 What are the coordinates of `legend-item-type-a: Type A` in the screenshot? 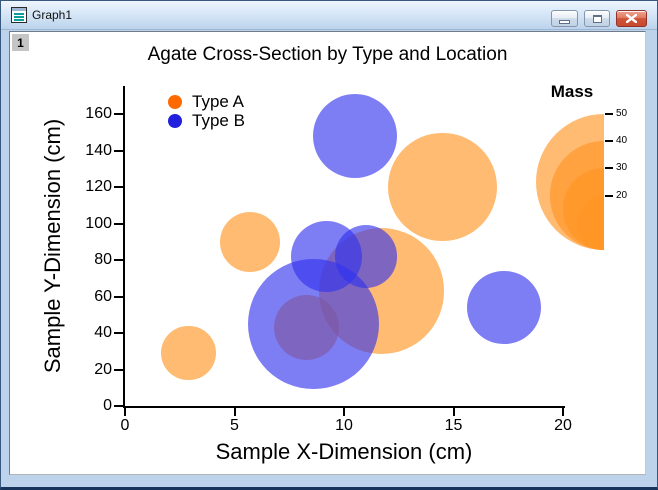 It's located at (206, 101).